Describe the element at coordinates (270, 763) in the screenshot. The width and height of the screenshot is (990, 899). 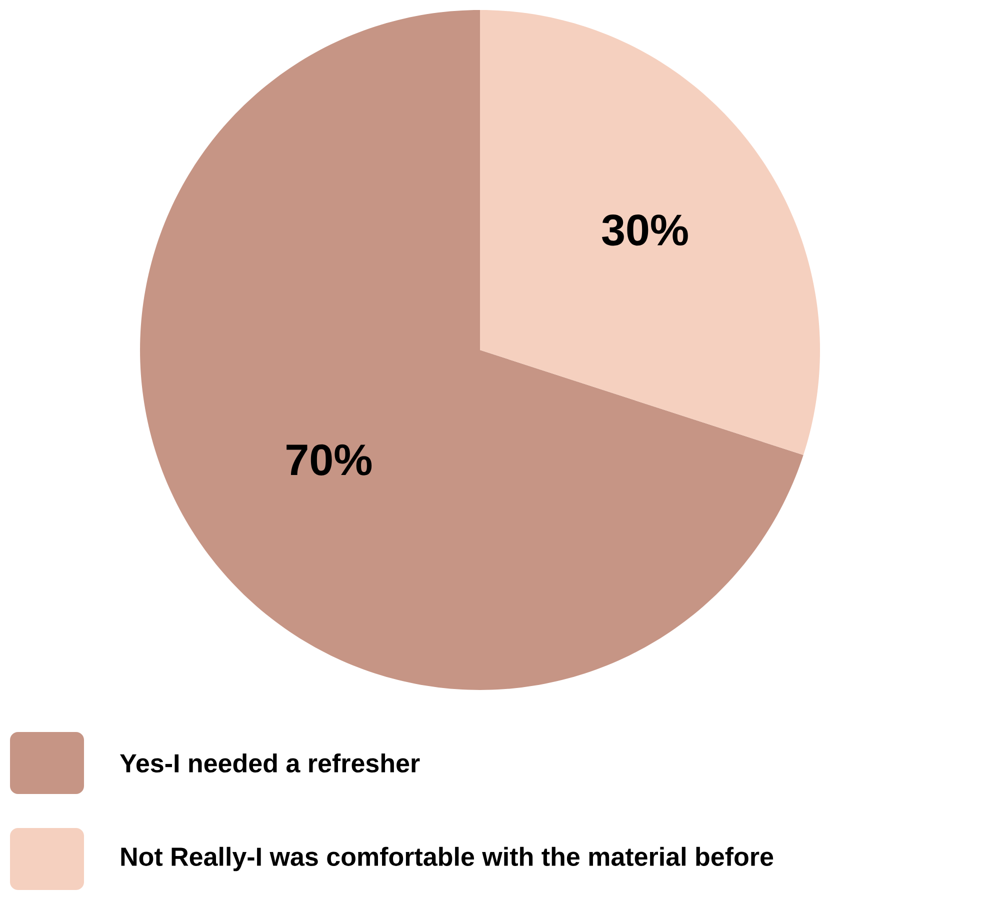
I see `legend-label: Yes-I needed a refresher` at that location.